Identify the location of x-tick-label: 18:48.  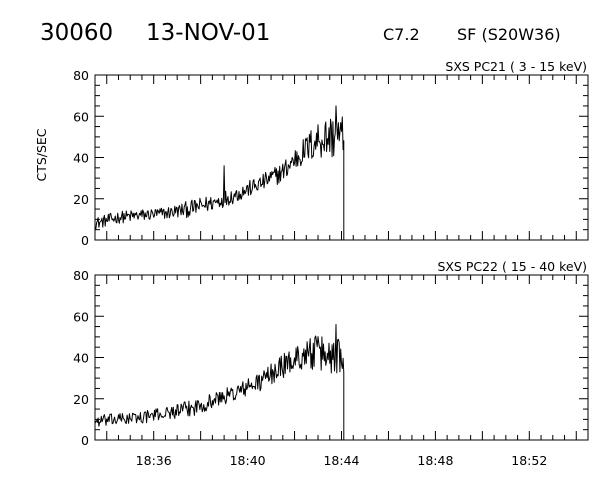
(435, 460).